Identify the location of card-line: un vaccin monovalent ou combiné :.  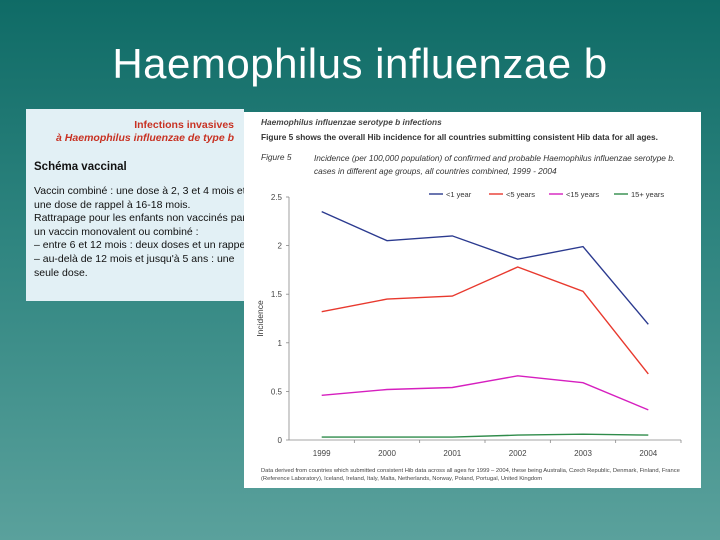
(116, 231).